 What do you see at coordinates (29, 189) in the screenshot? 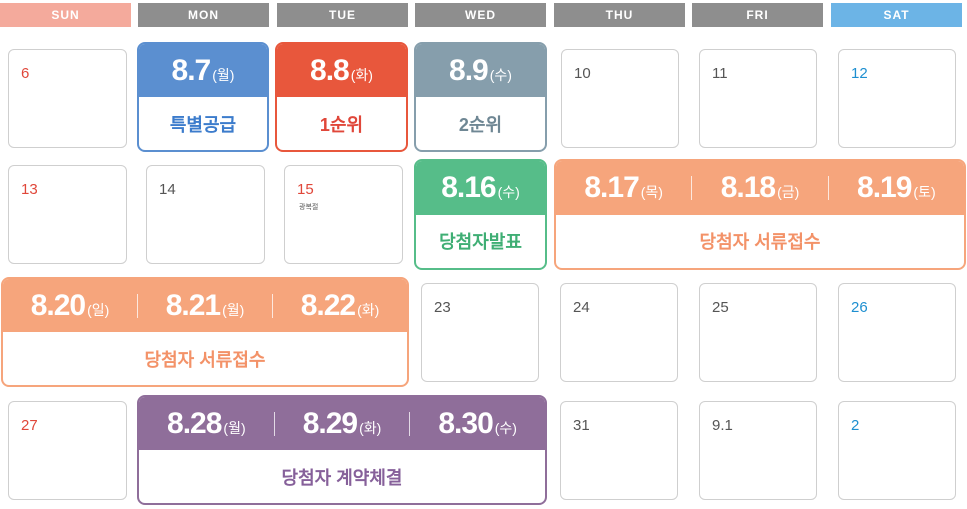
I see `day-number: 13` at bounding box center [29, 189].